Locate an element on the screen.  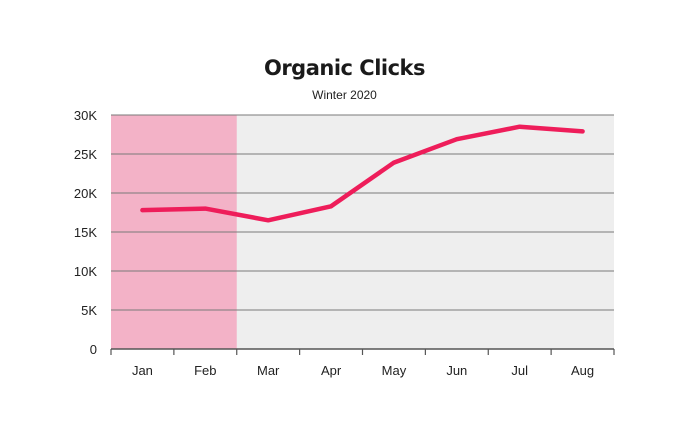
y-tick-label: 5K is located at coordinates (89, 310).